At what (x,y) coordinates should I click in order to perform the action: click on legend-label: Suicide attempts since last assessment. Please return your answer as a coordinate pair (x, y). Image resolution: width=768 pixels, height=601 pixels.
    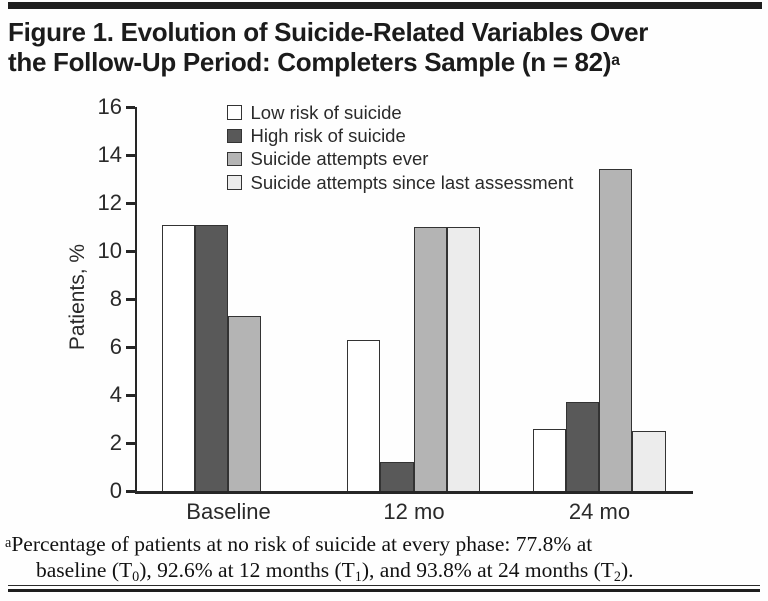
    Looking at the image, I should click on (412, 182).